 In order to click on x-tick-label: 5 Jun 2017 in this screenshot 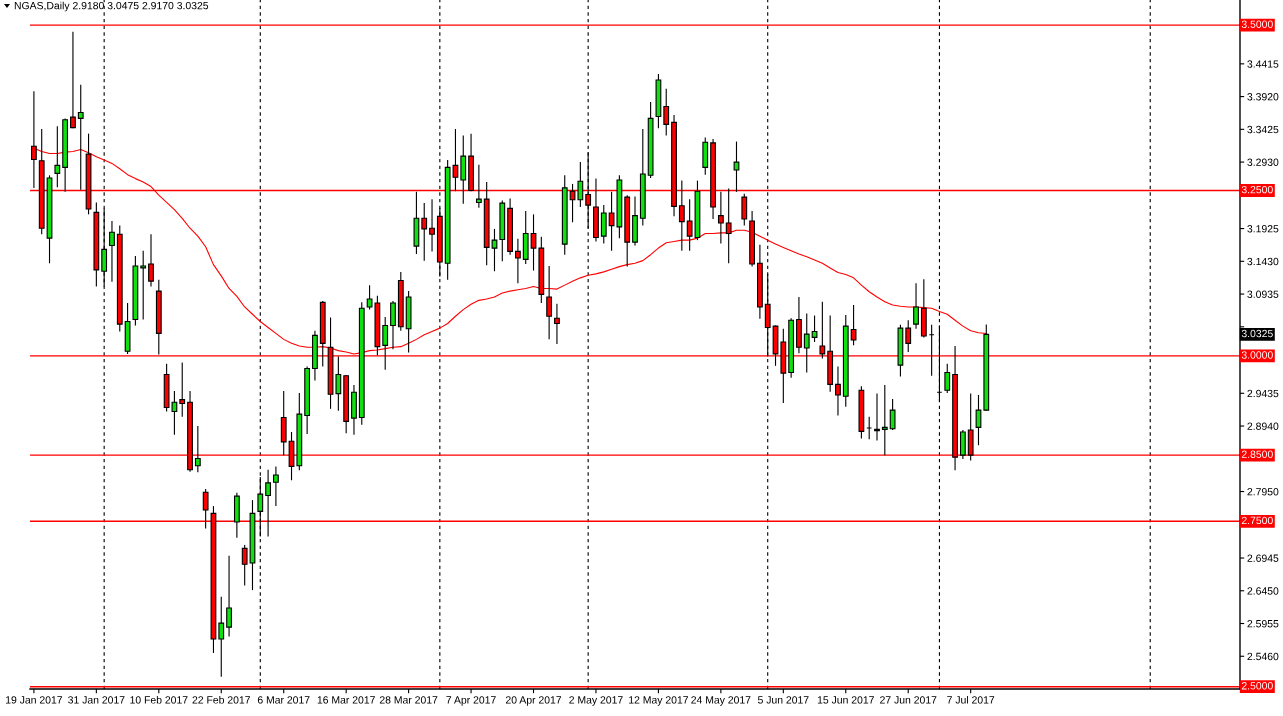, I will do `click(783, 700)`.